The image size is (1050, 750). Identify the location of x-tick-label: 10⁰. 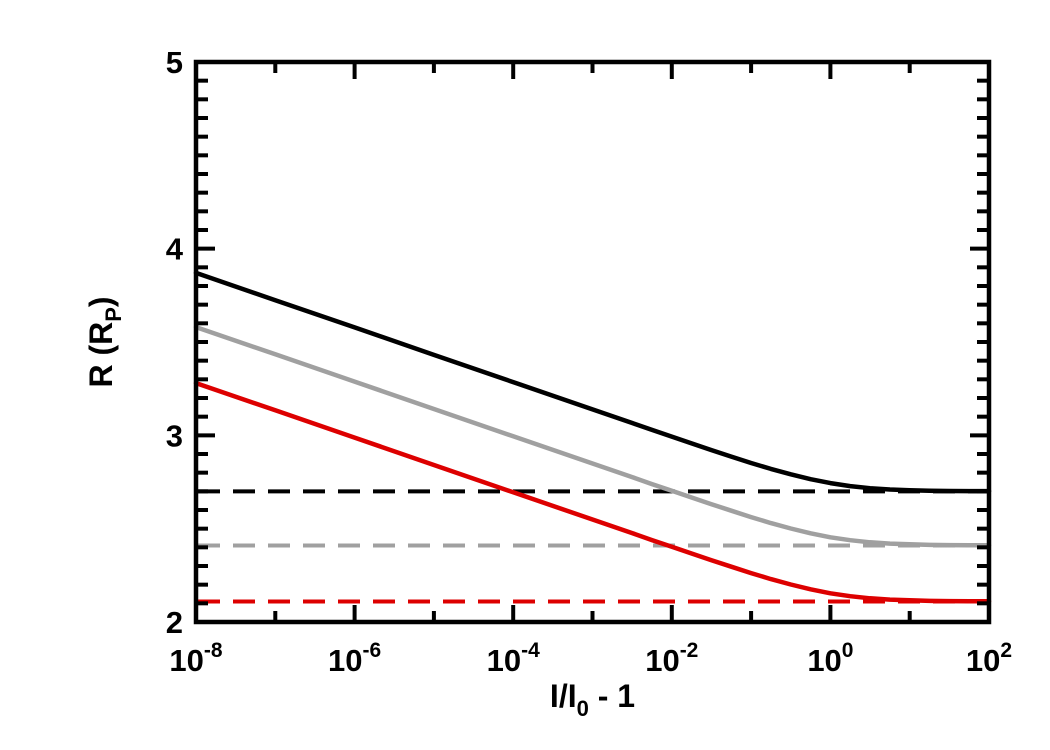
(830, 658).